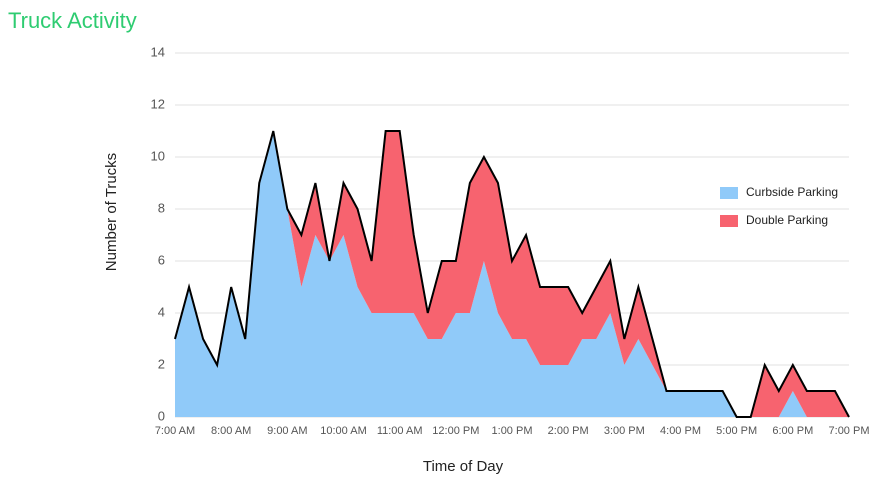 Image resolution: width=879 pixels, height=479 pixels. What do you see at coordinates (161, 415) in the screenshot?
I see `y-tick-label: 0` at bounding box center [161, 415].